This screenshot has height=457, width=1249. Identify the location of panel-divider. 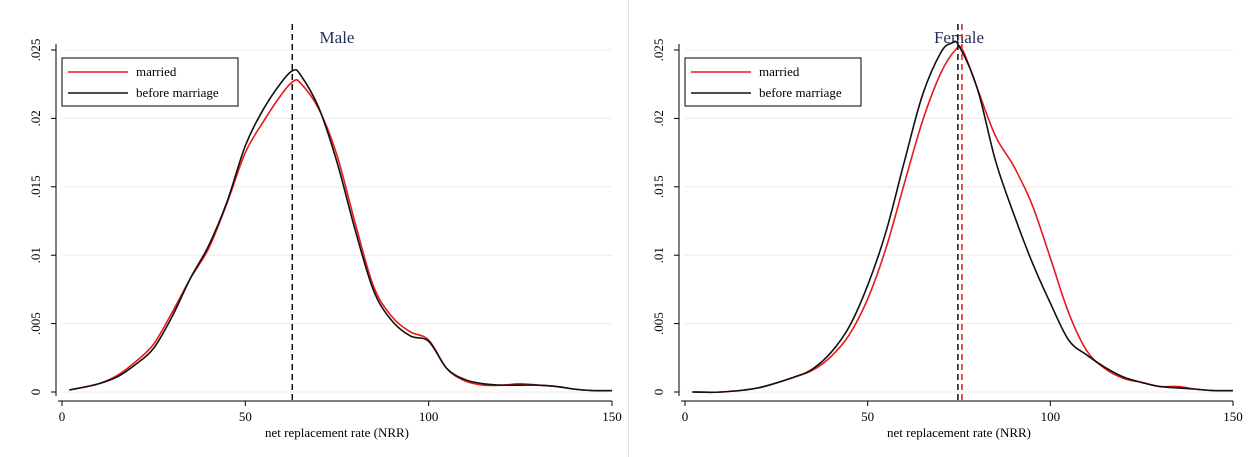
(628, 228).